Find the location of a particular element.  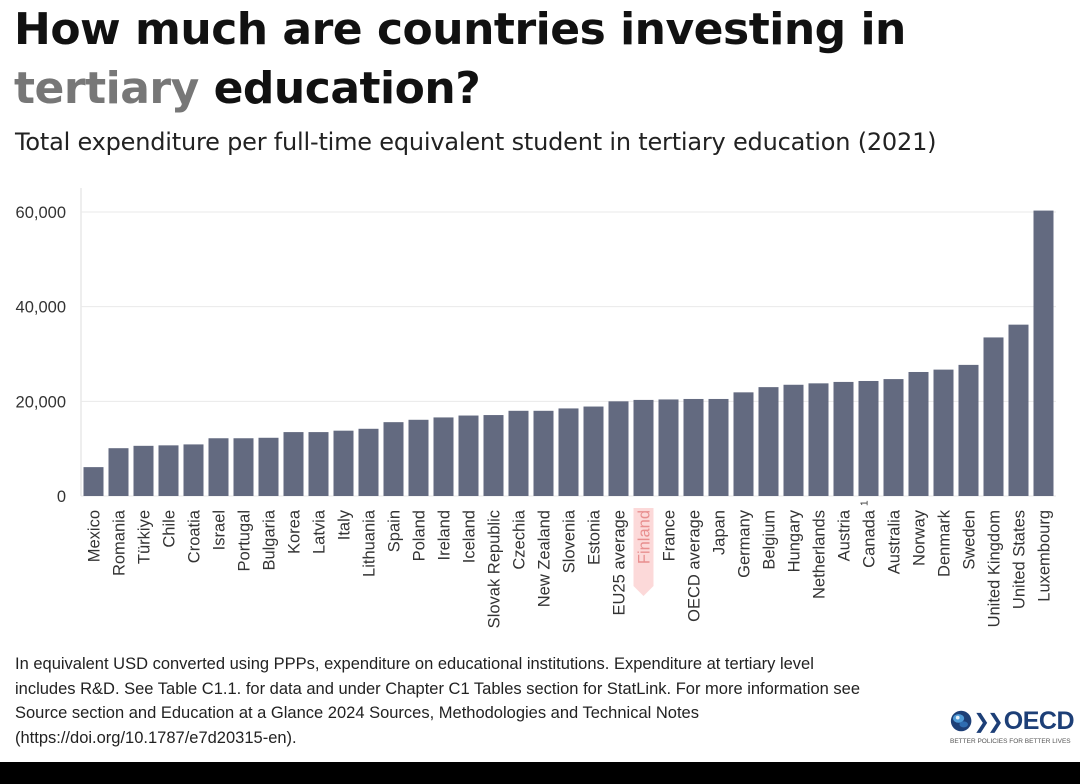

x-tick-label-group: Spain is located at coordinates (395, 531).